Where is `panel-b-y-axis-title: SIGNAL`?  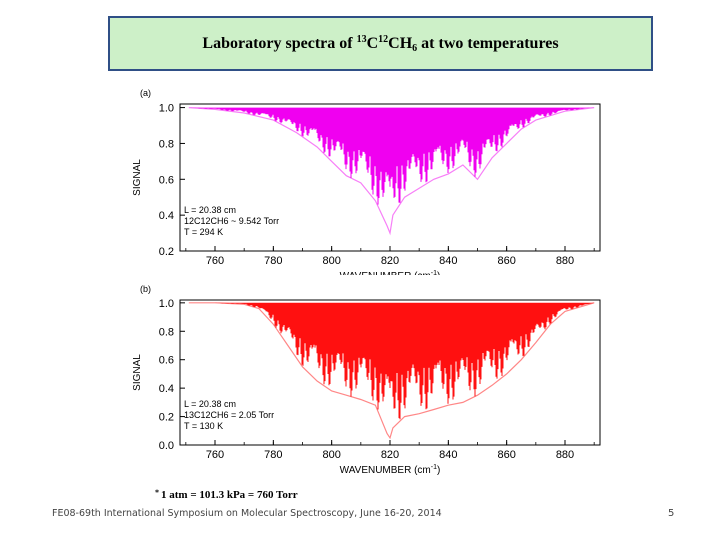
panel-b-y-axis-title: SIGNAL is located at coordinates (137, 372).